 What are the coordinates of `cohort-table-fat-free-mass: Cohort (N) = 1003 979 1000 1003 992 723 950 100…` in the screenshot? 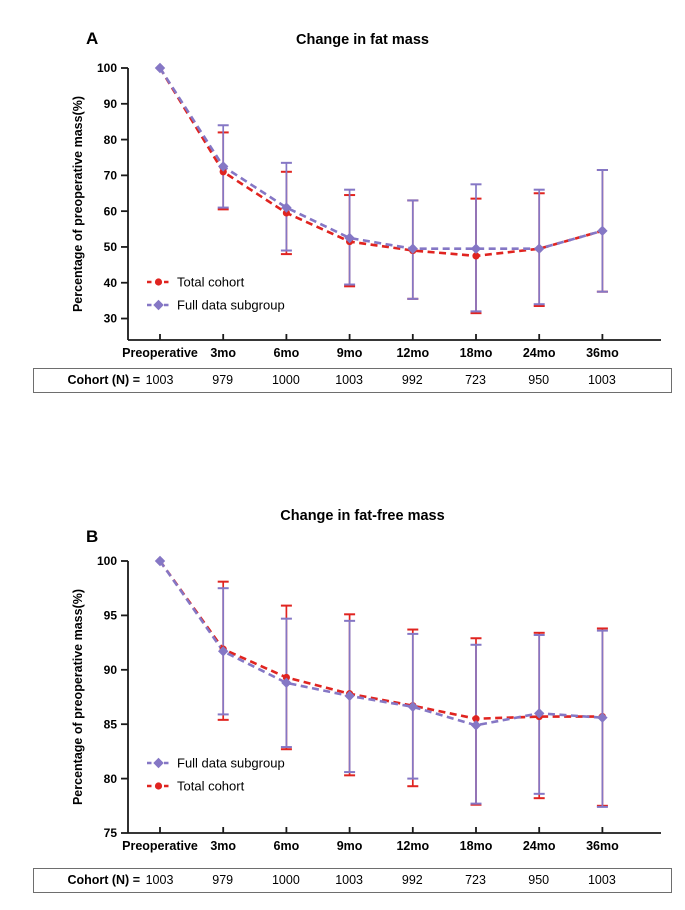 It's located at (352, 880).